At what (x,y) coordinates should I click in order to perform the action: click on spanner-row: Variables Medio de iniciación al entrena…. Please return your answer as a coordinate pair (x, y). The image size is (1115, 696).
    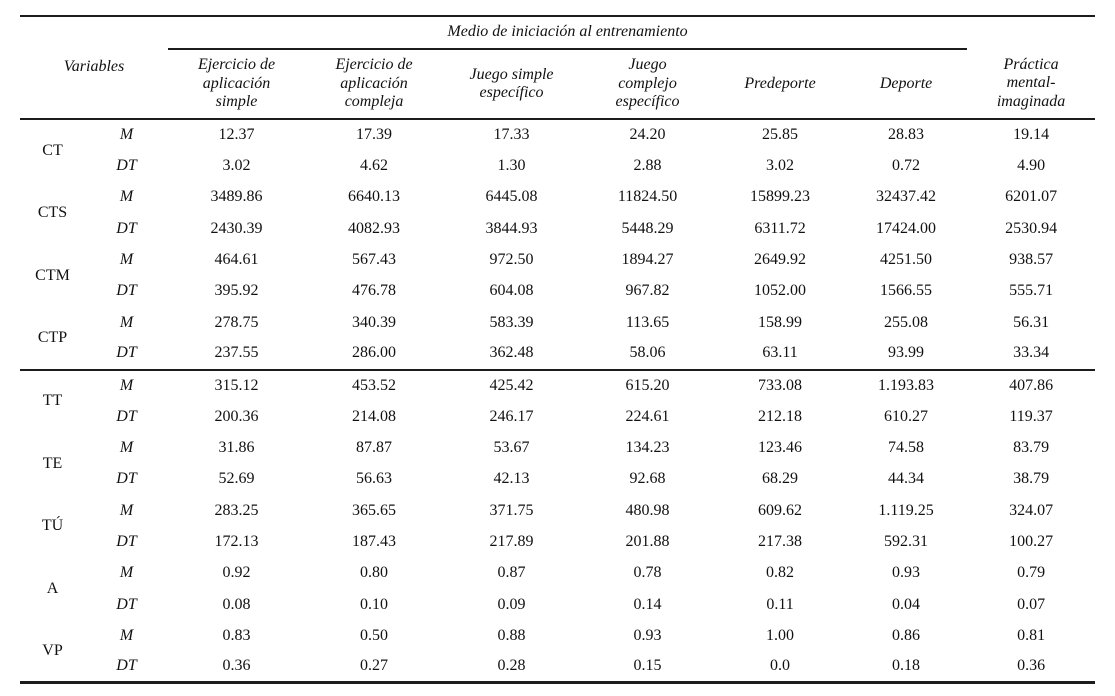
    Looking at the image, I should click on (557, 68).